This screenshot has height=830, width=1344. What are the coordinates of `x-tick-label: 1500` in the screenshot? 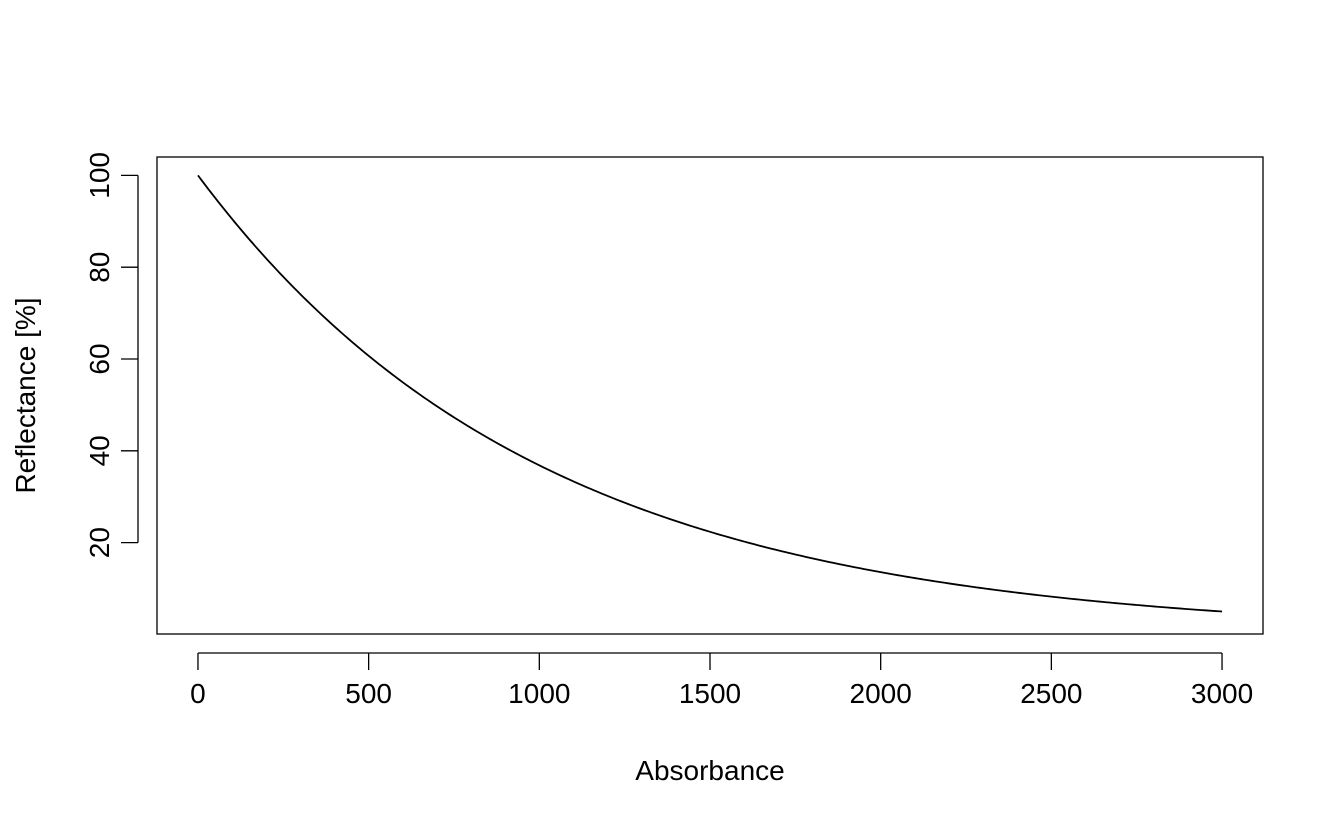 It's located at (710, 693).